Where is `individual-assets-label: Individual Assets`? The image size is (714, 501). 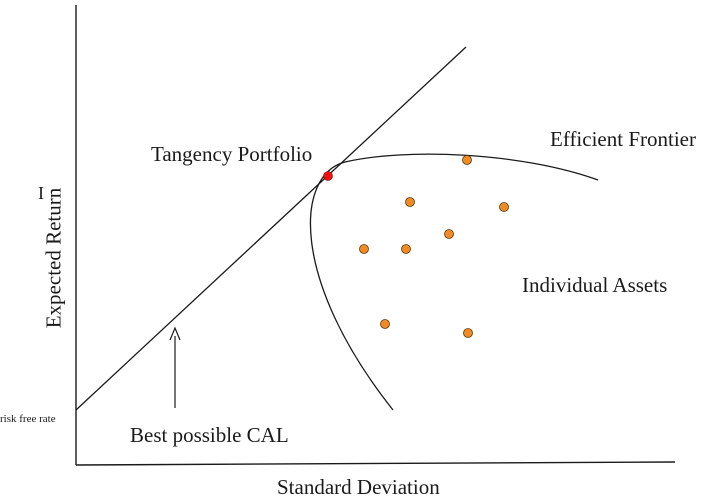
individual-assets-label: Individual Assets is located at coordinates (595, 285).